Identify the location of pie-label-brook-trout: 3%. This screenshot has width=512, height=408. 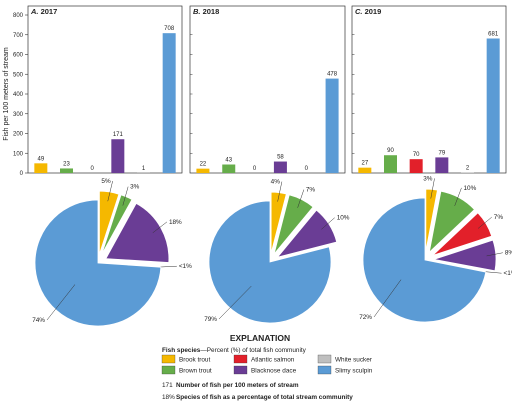
(428, 178).